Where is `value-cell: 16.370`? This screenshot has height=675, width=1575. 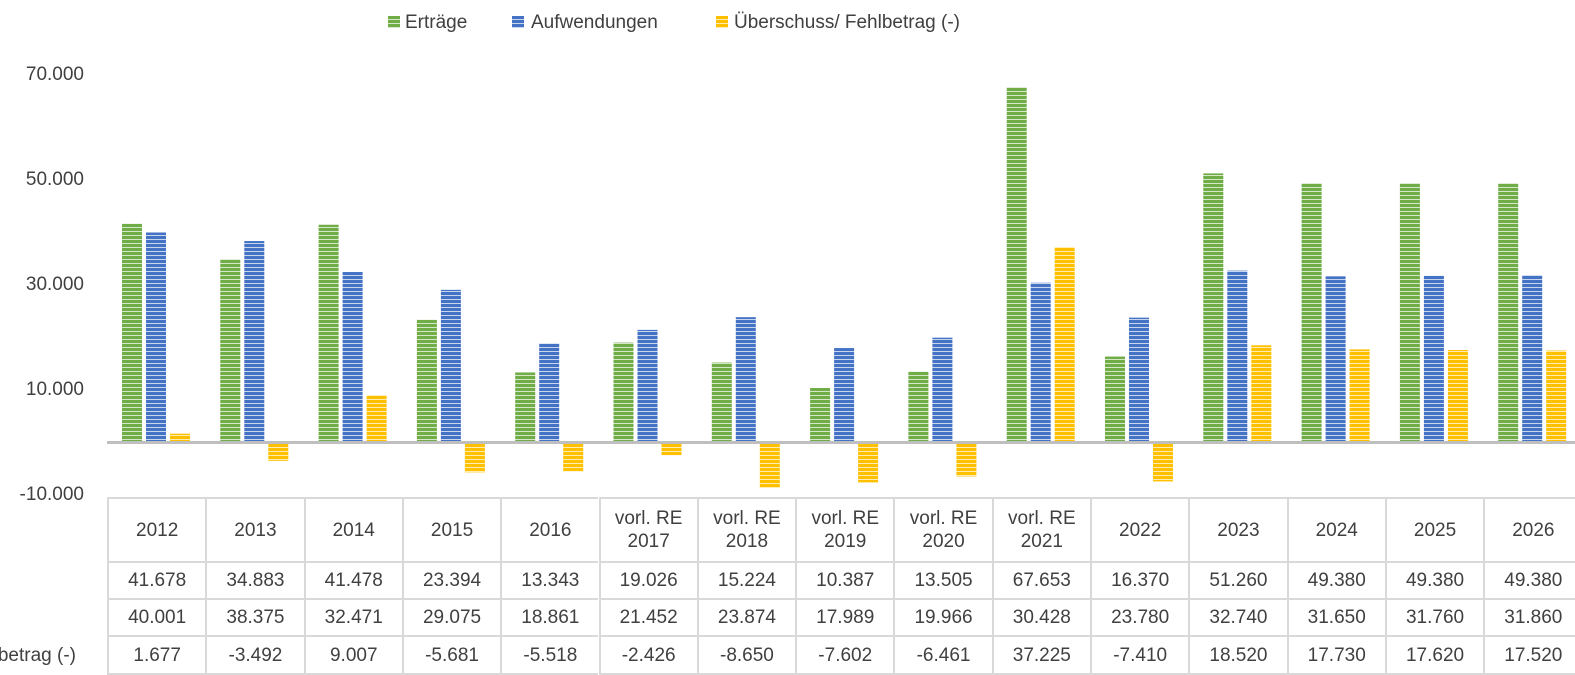
value-cell: 16.370 is located at coordinates (1139, 581).